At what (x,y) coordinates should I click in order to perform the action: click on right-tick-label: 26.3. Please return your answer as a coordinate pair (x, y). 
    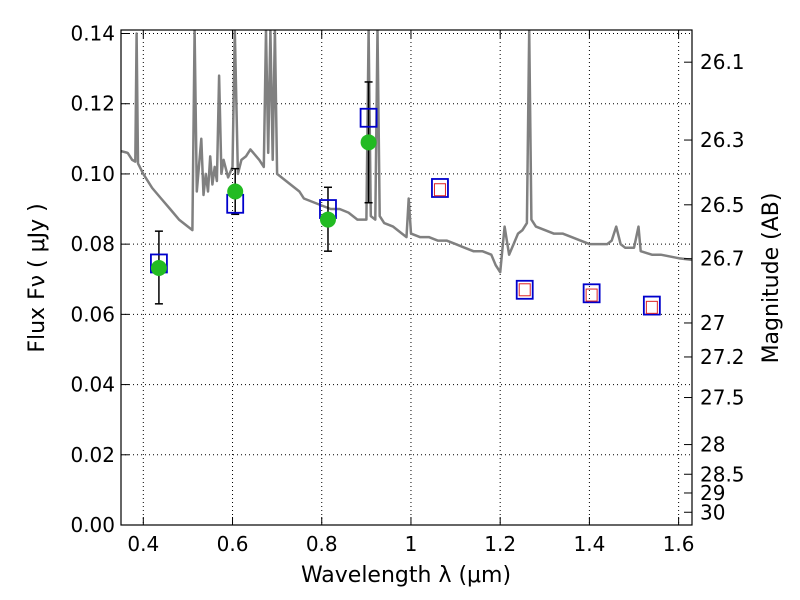
    Looking at the image, I should click on (722, 140).